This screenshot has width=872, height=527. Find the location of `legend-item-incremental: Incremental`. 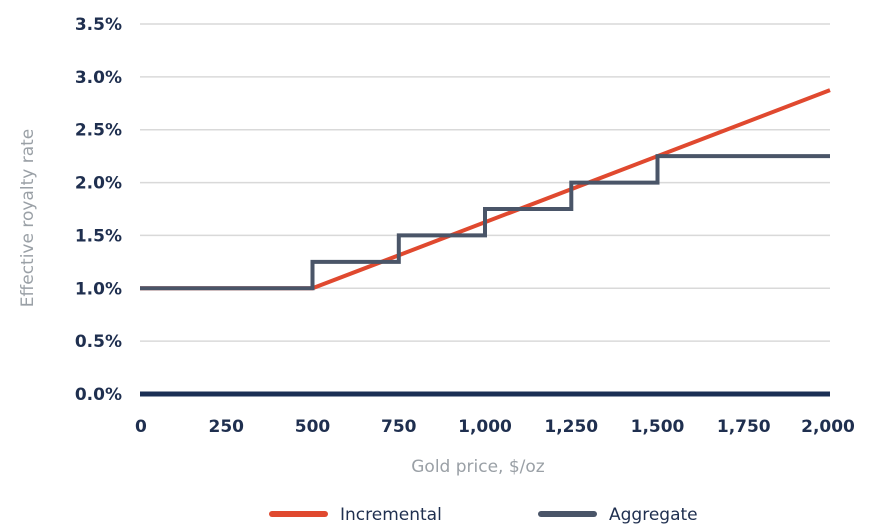

legend-item-incremental: Incremental is located at coordinates (355, 515).